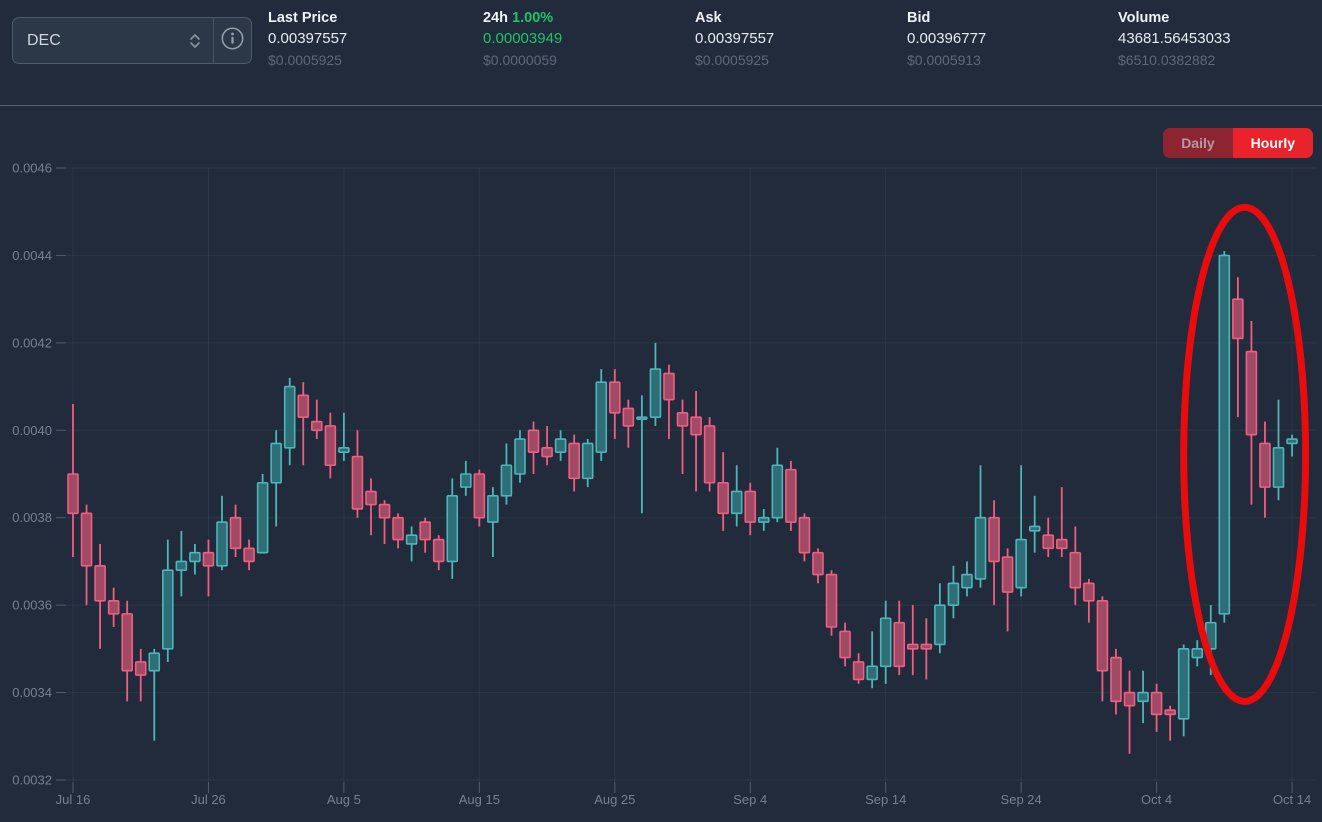 The height and width of the screenshot is (822, 1322). What do you see at coordinates (32, 692) in the screenshot?
I see `y-axis-label: 0.0034` at bounding box center [32, 692].